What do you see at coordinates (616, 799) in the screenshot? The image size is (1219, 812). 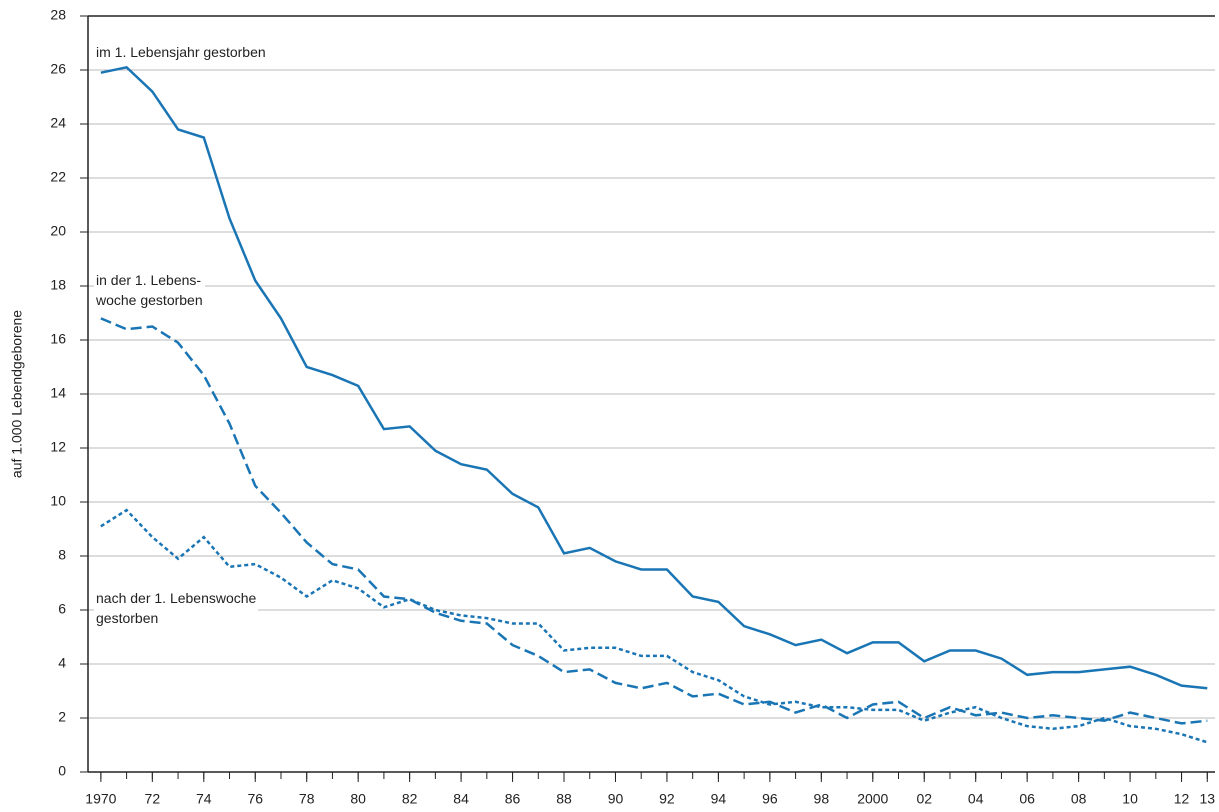 I see `x-tick-label: 90` at bounding box center [616, 799].